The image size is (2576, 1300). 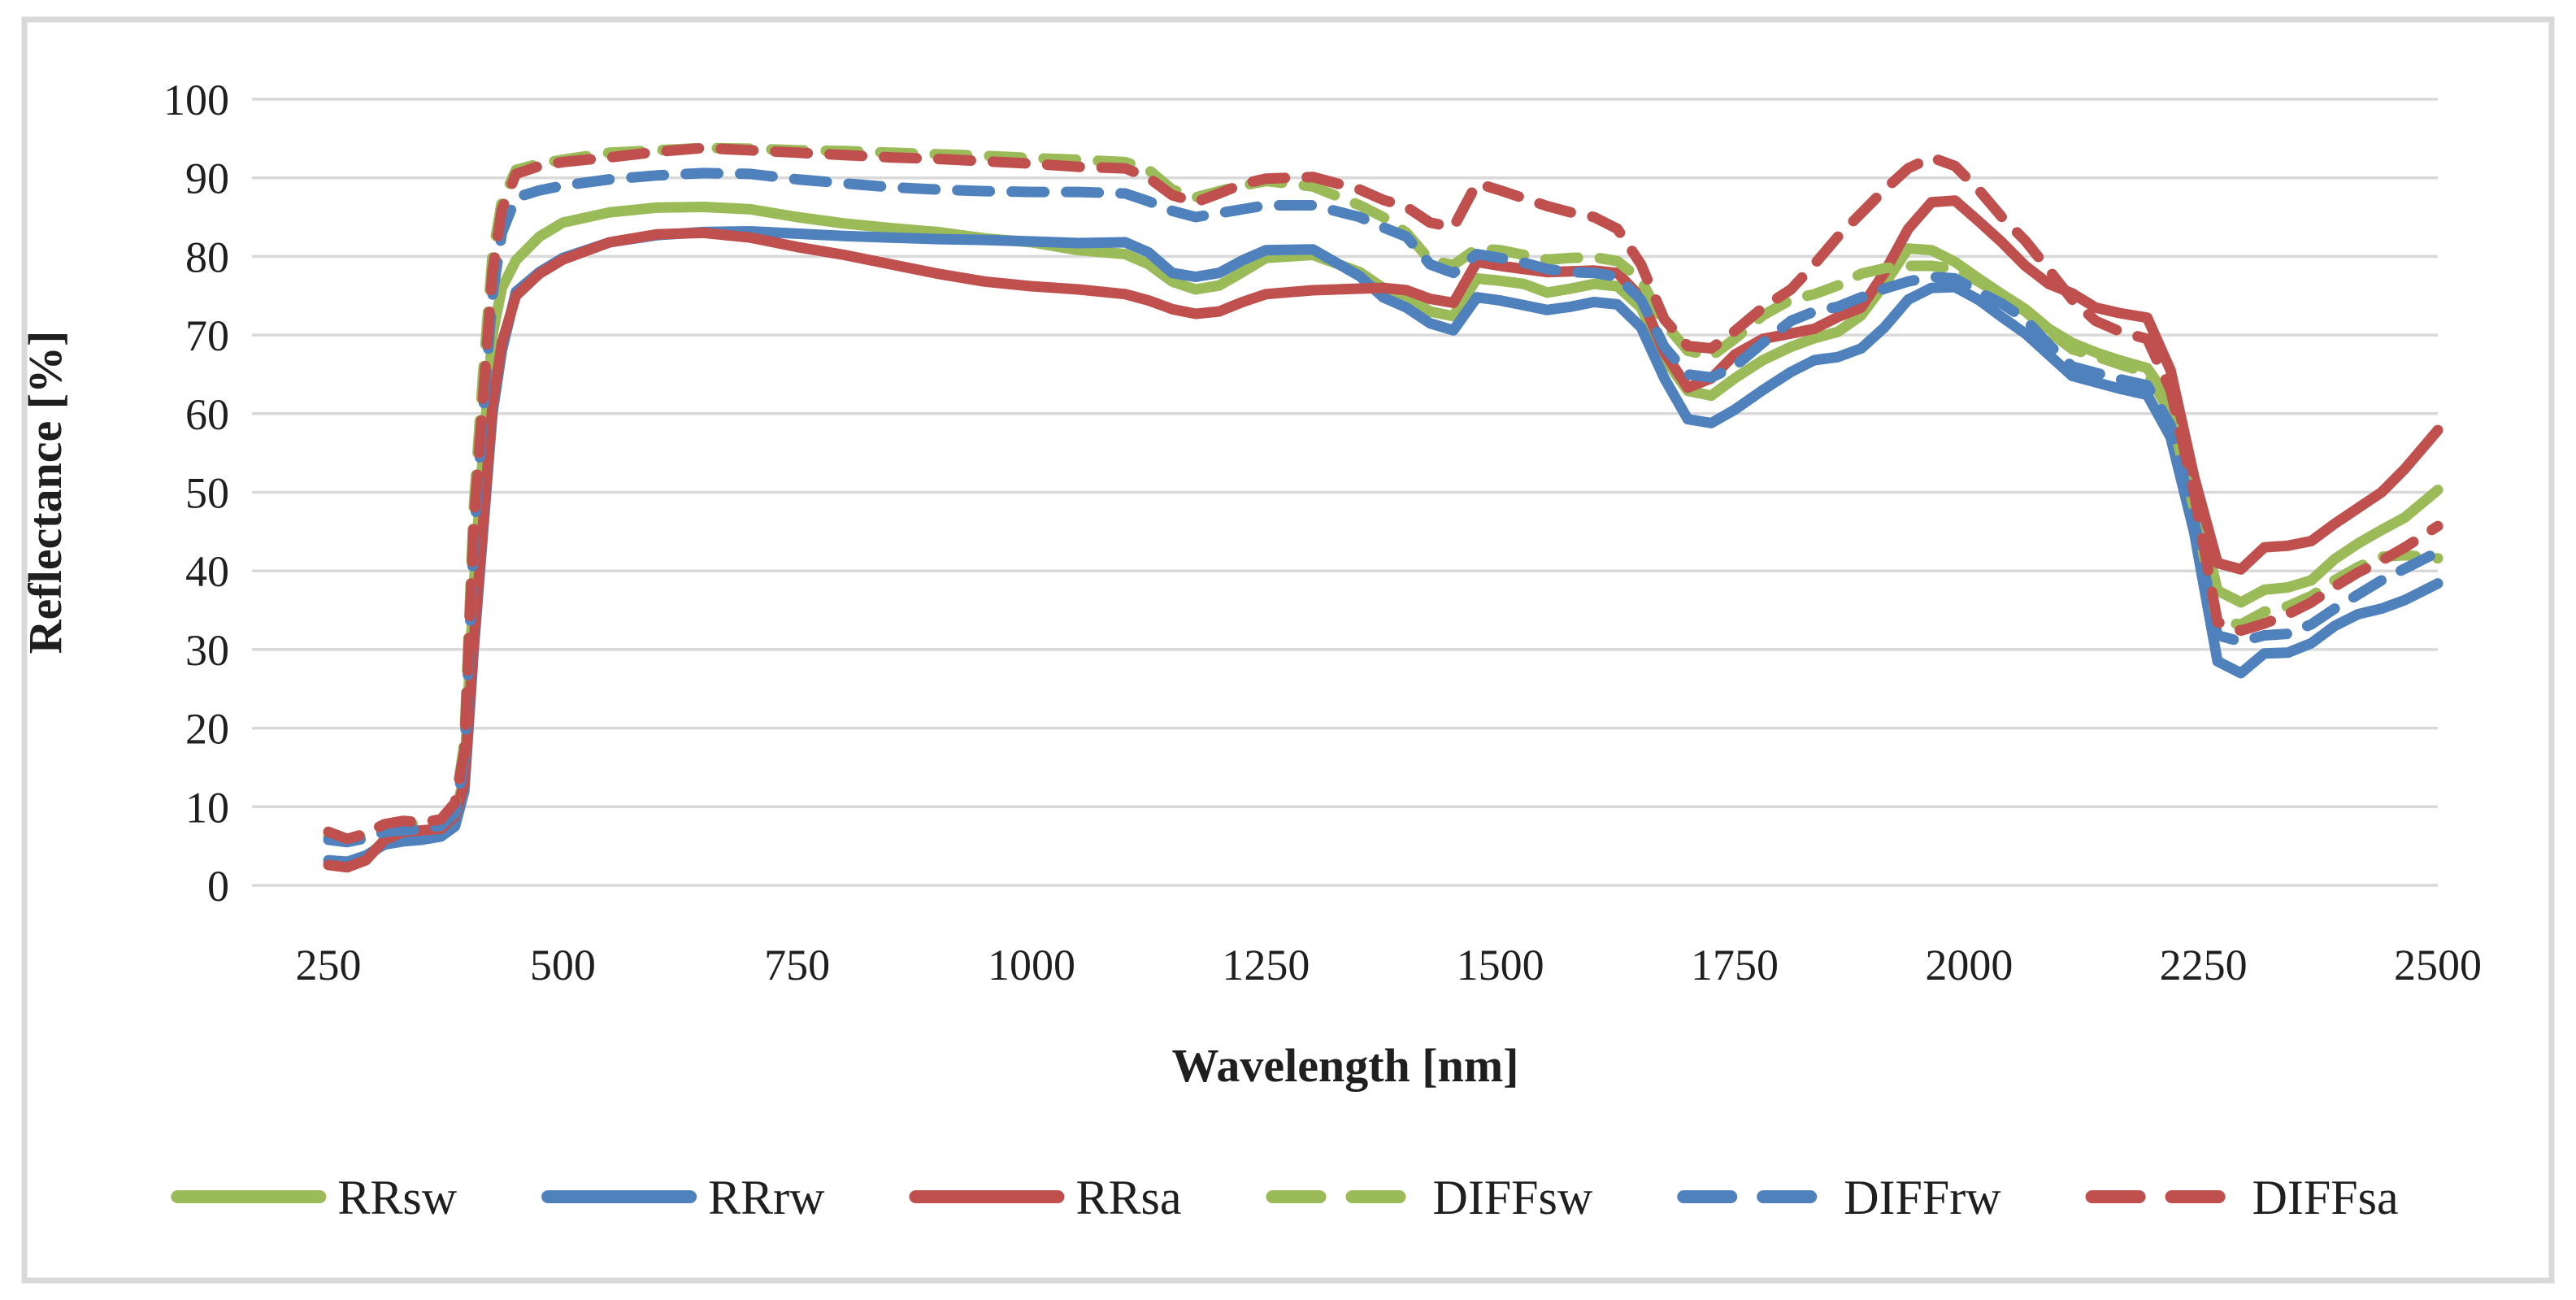 What do you see at coordinates (397, 1197) in the screenshot?
I see `legend-label-RRsw: RRsw` at bounding box center [397, 1197].